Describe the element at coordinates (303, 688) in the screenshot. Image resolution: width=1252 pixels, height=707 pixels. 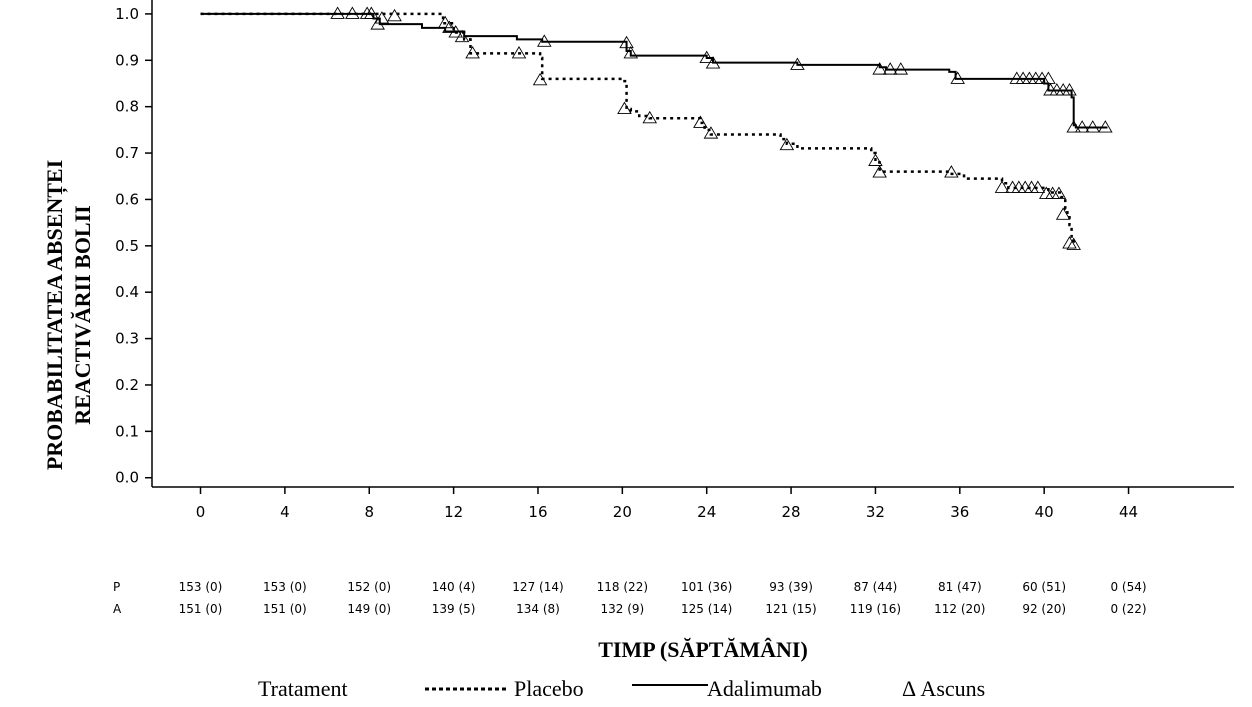
I see `legend-title: Tratament` at that location.